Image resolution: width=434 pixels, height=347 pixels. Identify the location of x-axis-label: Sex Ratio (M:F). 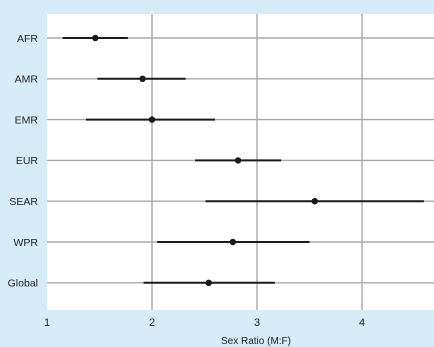
(256, 341).